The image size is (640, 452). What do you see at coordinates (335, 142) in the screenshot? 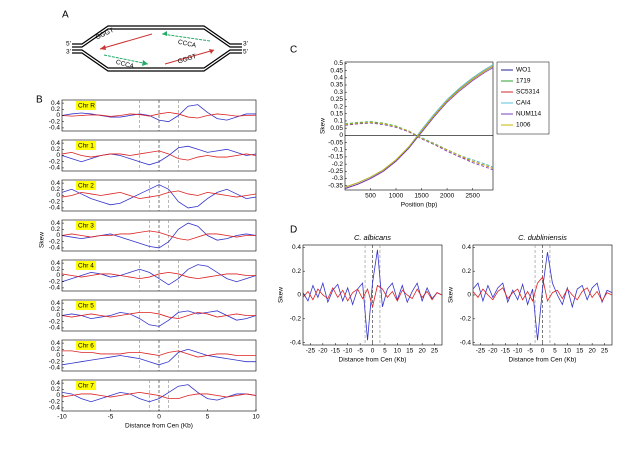
I see `y-tick-label: -0.05` at bounding box center [335, 142].